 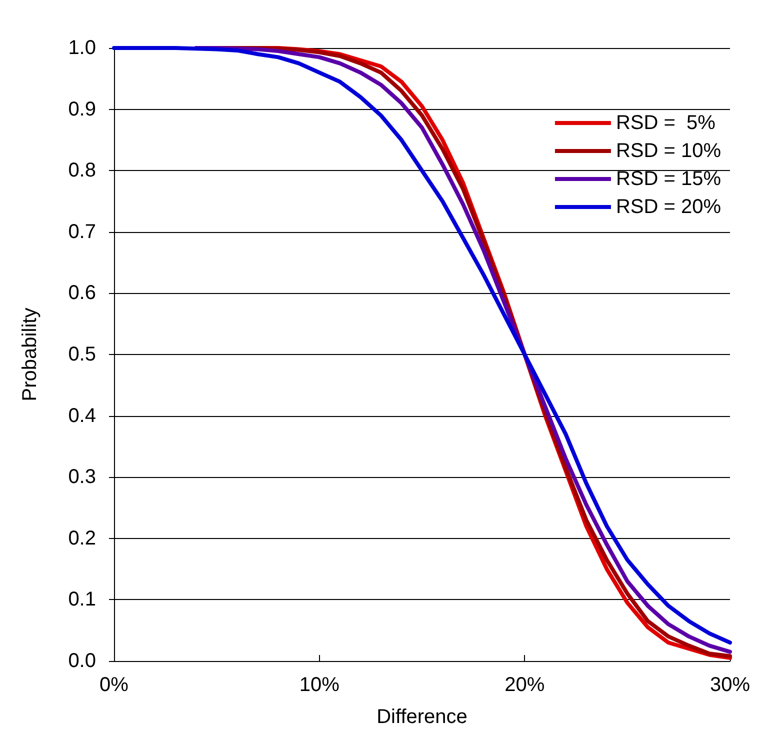 I want to click on y-tick-label: 0.8, so click(x=82, y=171).